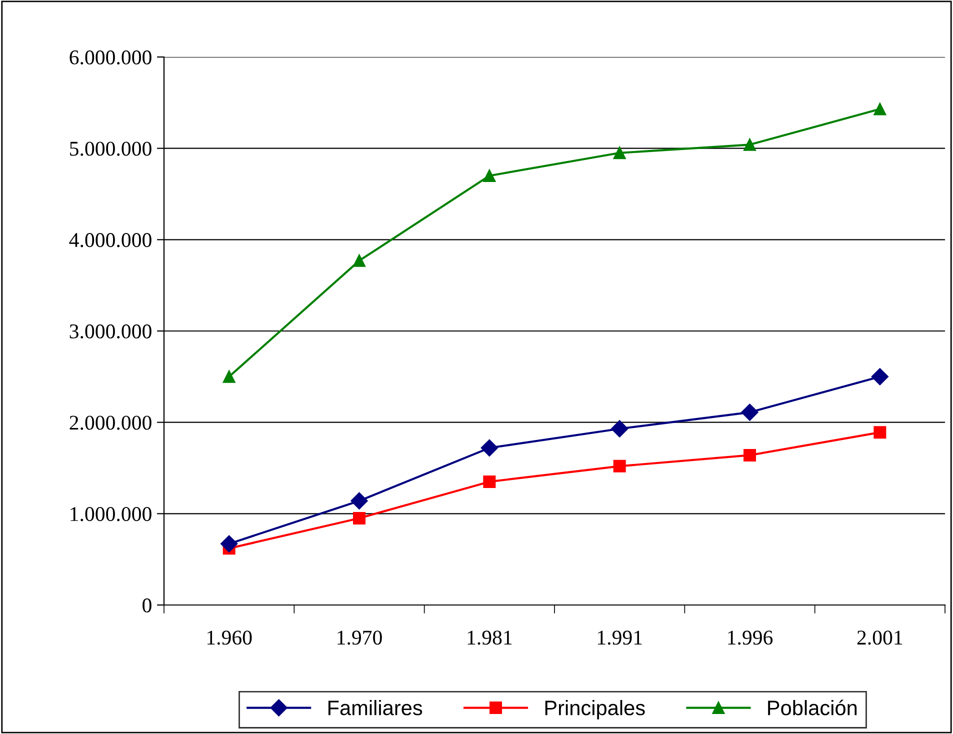 The image size is (953, 734). I want to click on x-tick-label: 1.981, so click(490, 637).